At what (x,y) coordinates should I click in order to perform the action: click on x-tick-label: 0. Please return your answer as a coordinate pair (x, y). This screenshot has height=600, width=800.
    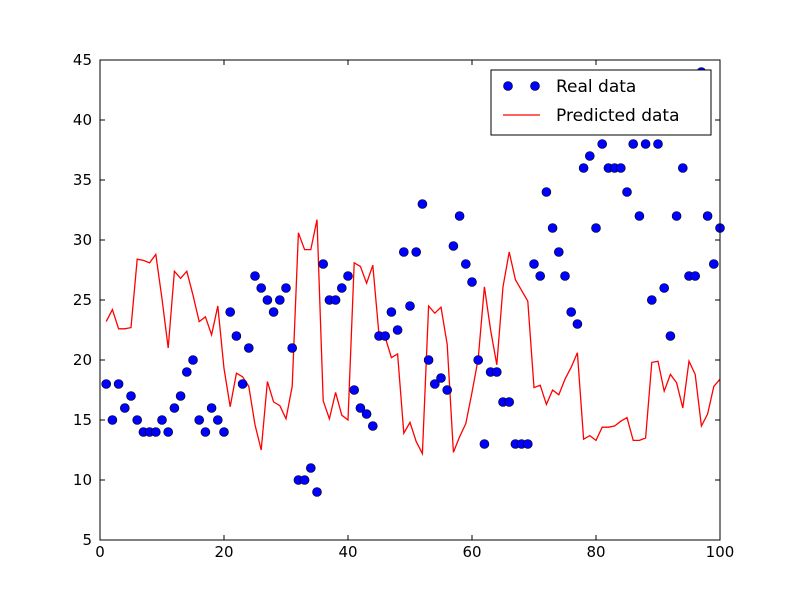
    Looking at the image, I should click on (100, 552).